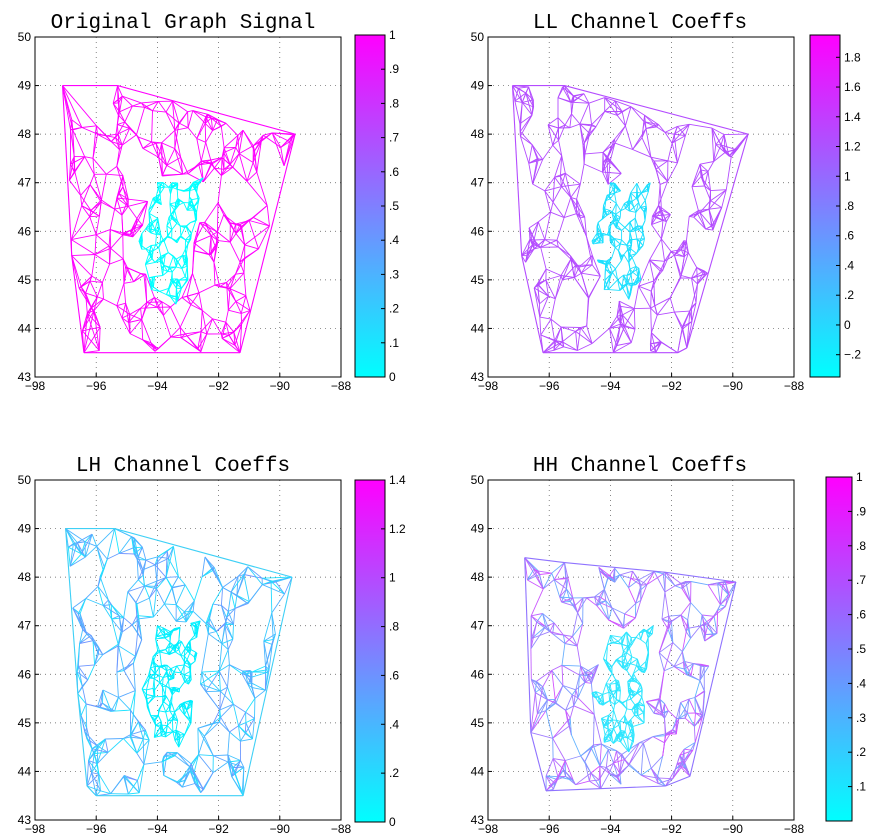 The width and height of the screenshot is (875, 837). I want to click on colorbar, so click(825, 206).